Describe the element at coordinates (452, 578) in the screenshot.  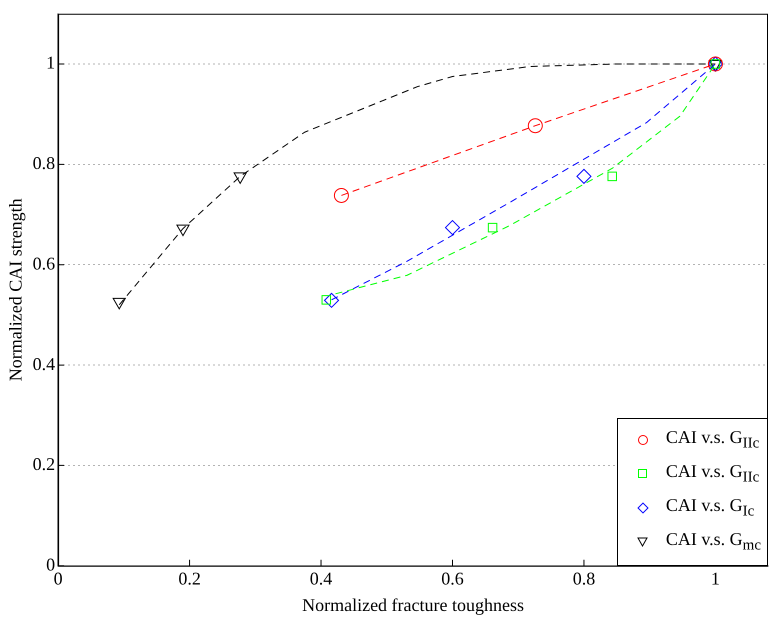
I see `x-tick-label: 0.6` at that location.